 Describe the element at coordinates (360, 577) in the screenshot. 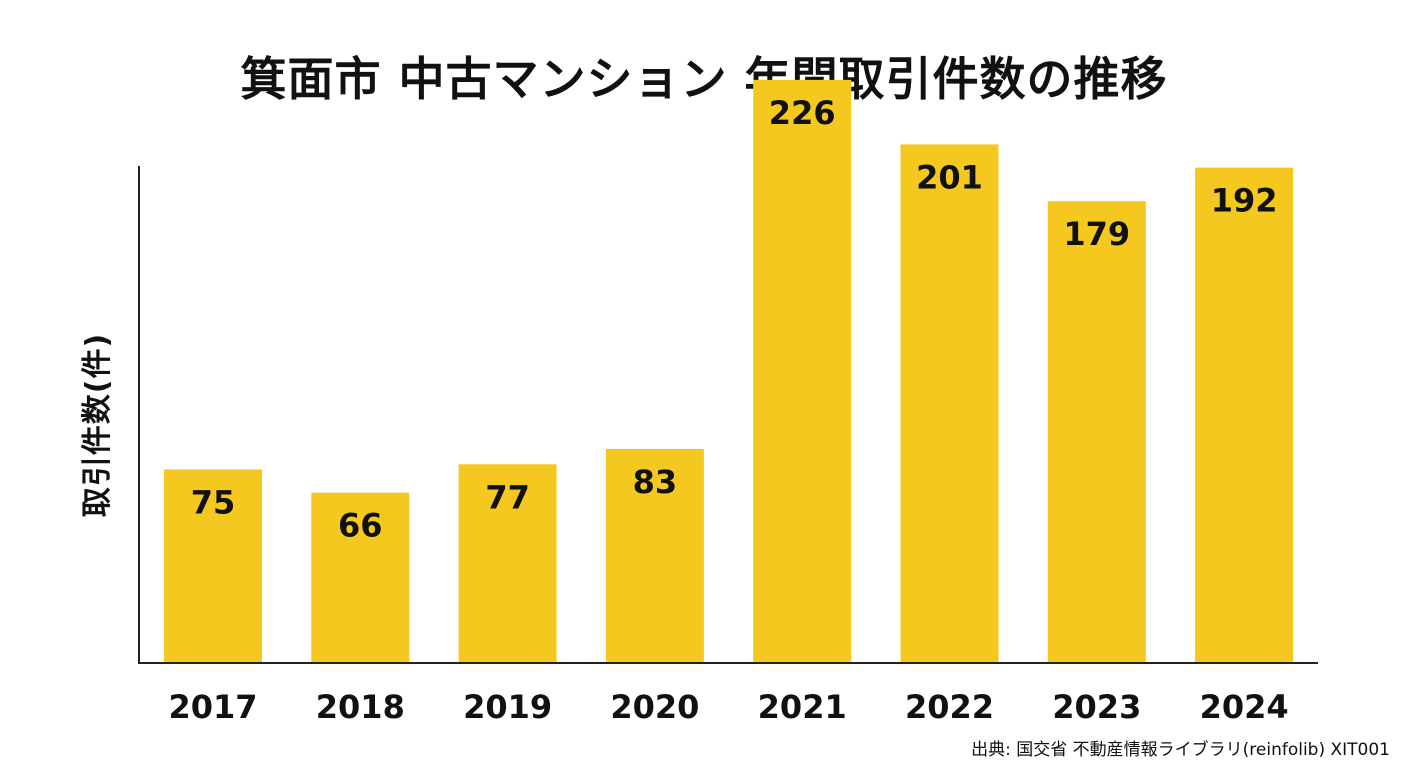

I see `bar-2018` at that location.